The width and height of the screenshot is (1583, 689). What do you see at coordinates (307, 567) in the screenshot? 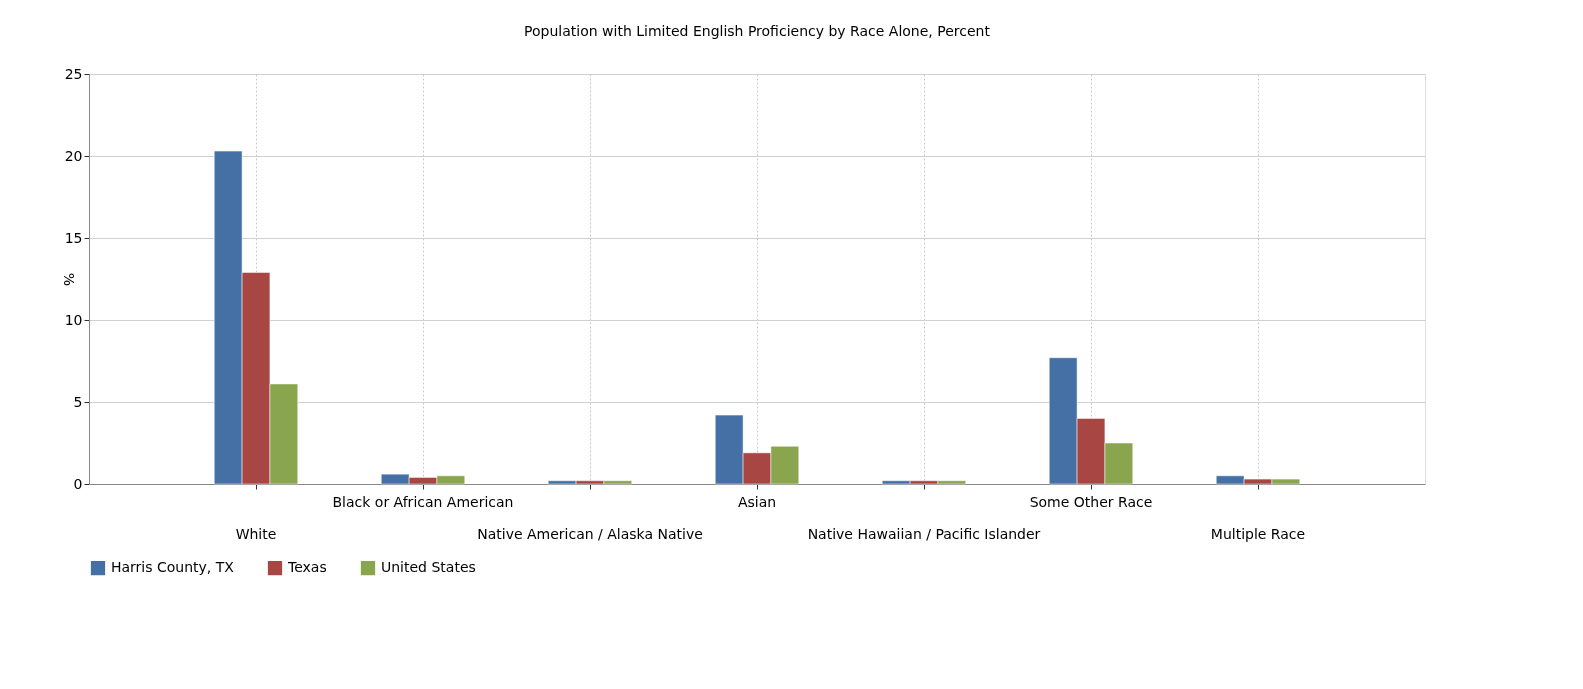
I see `legend-label: Texas` at bounding box center [307, 567].